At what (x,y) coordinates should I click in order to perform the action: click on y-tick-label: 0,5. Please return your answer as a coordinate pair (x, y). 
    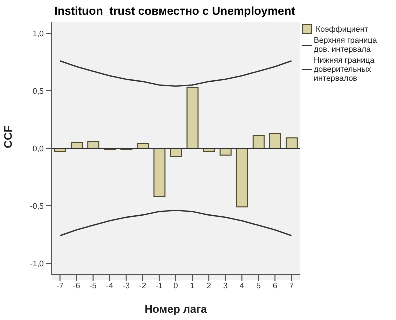
    Looking at the image, I should click on (38, 91).